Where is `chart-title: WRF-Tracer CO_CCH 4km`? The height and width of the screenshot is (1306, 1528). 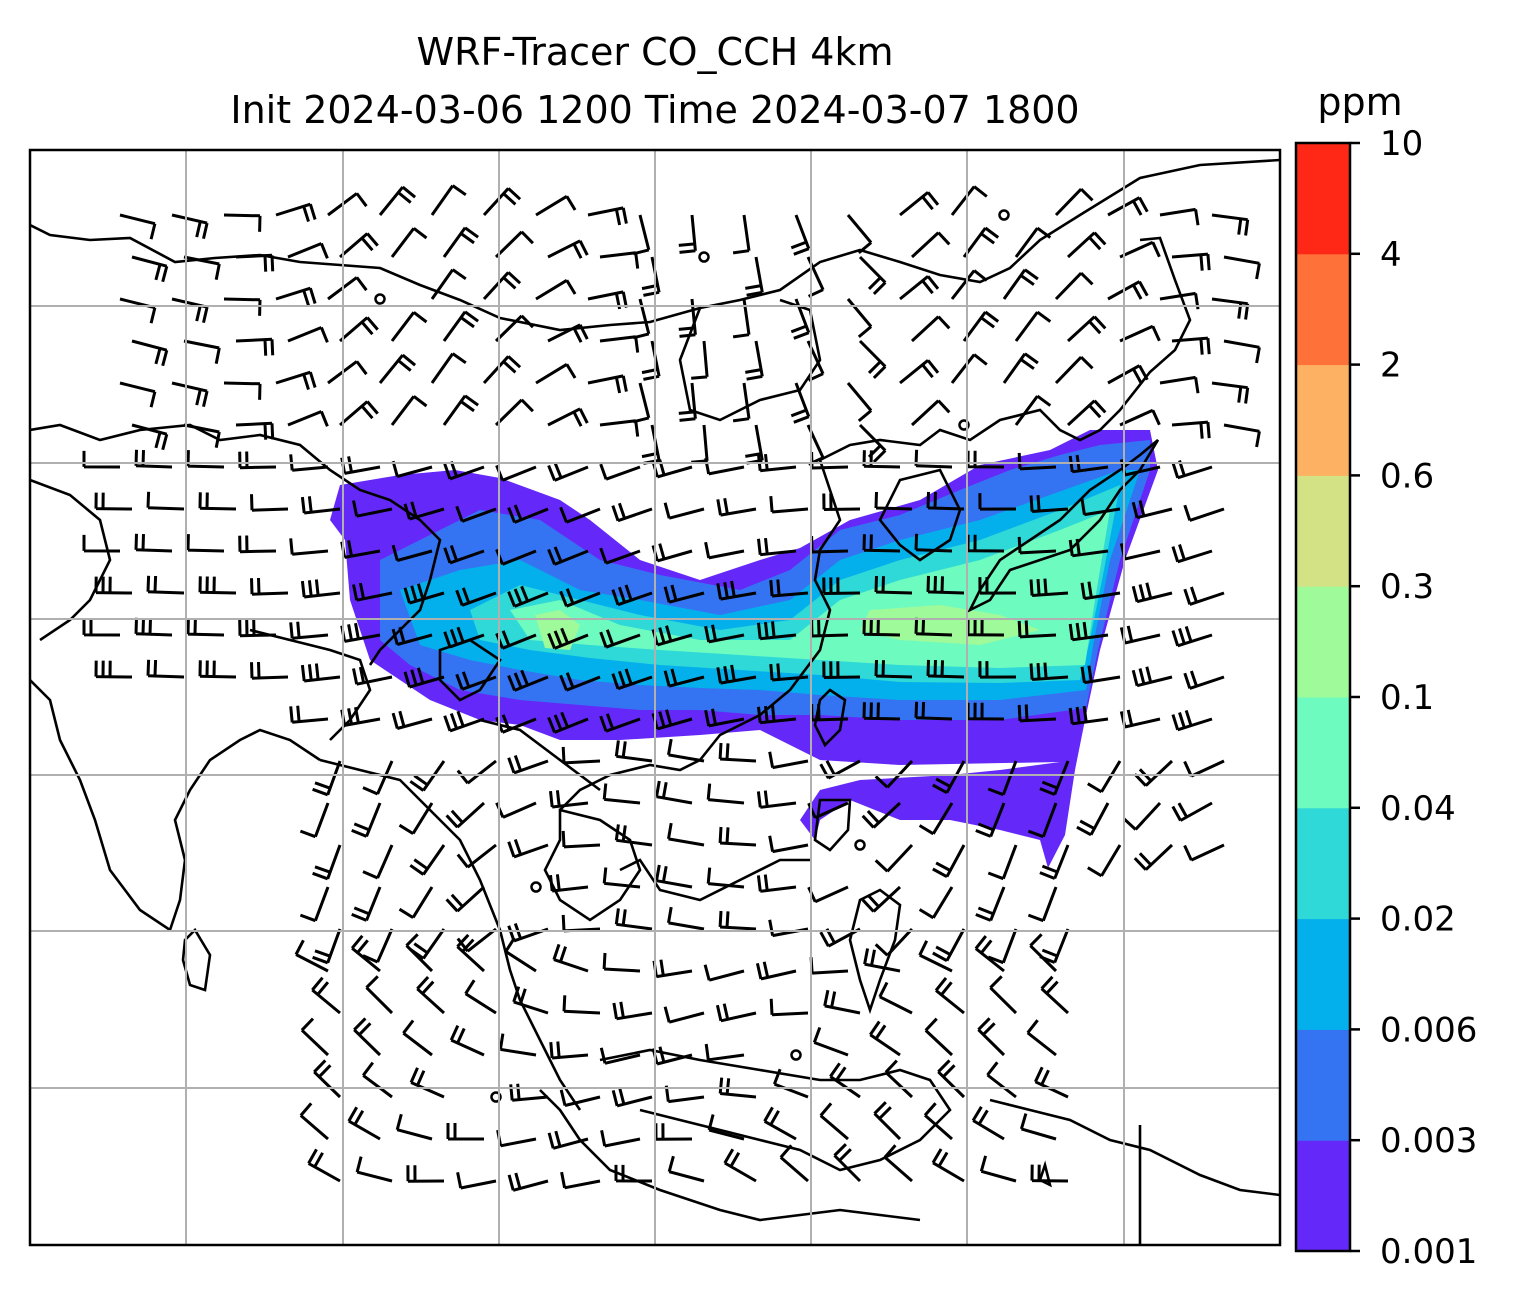
chart-title: WRF-Tracer CO_CCH 4km is located at coordinates (655, 52).